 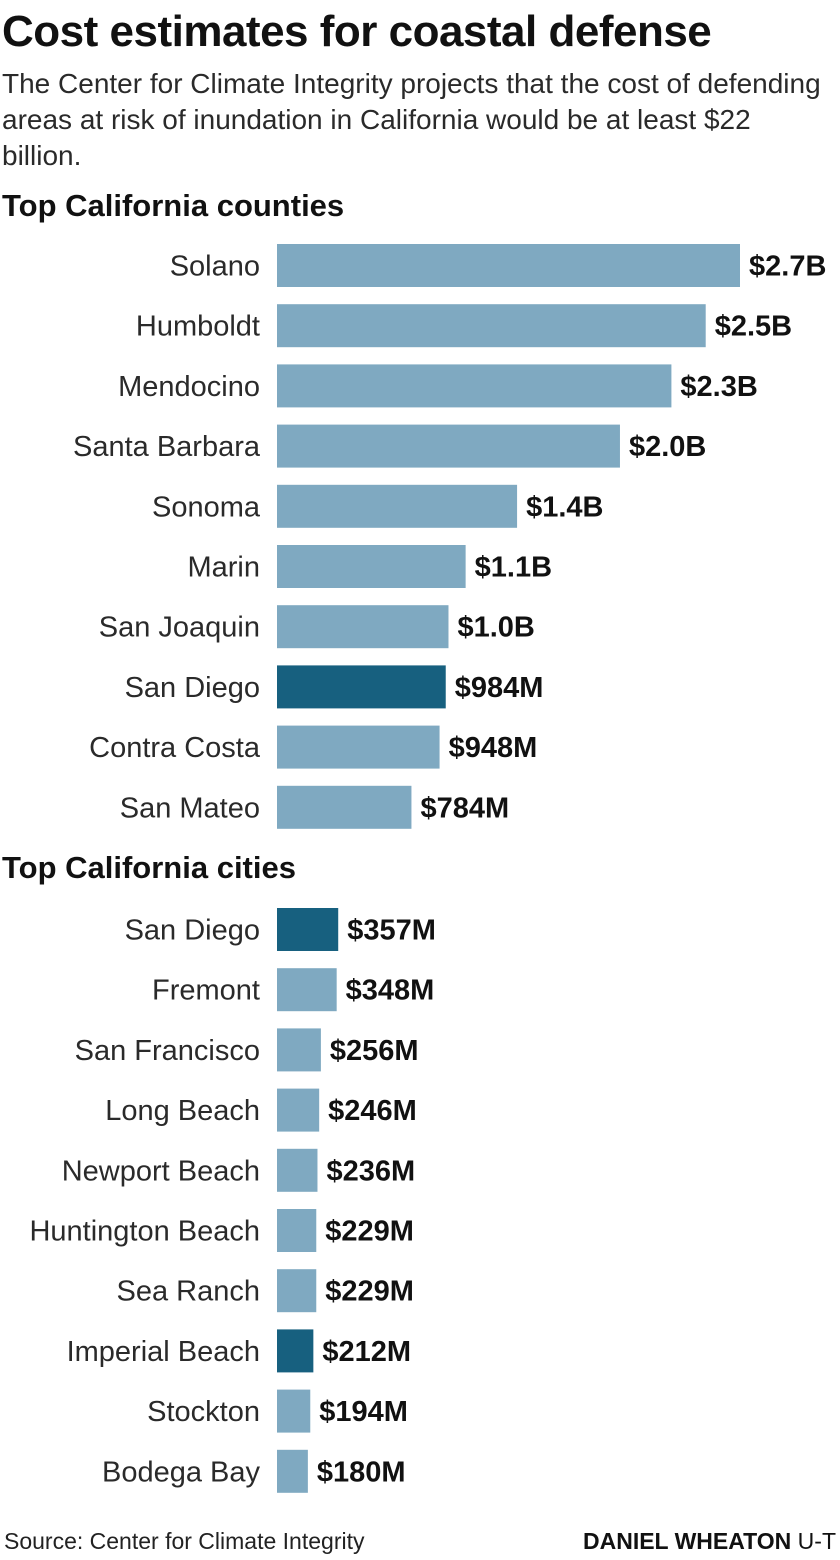 What do you see at coordinates (295, 1351) in the screenshot?
I see `city-bar-imperial-beach` at bounding box center [295, 1351].